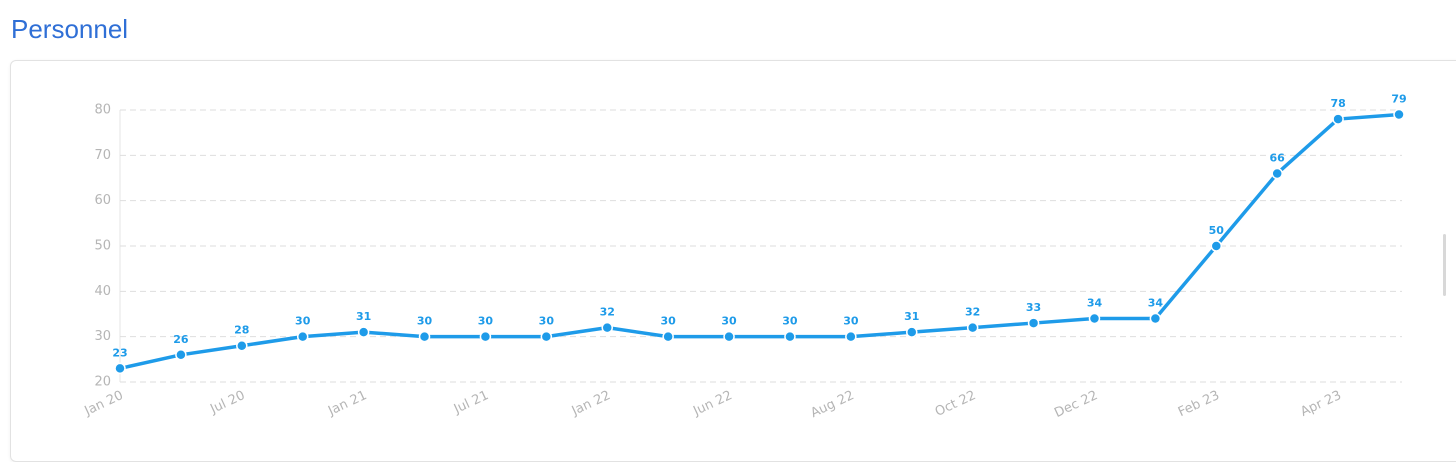 The width and height of the screenshot is (1456, 462). I want to click on x-tick-label: Jul 21, so click(471, 402).